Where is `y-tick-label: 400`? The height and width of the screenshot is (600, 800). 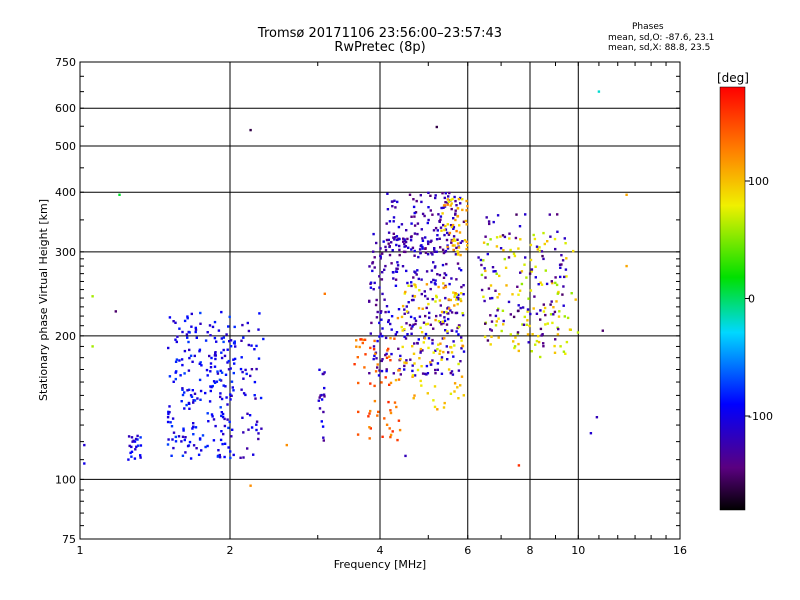 y-tick-label: 400 is located at coordinates (65, 192).